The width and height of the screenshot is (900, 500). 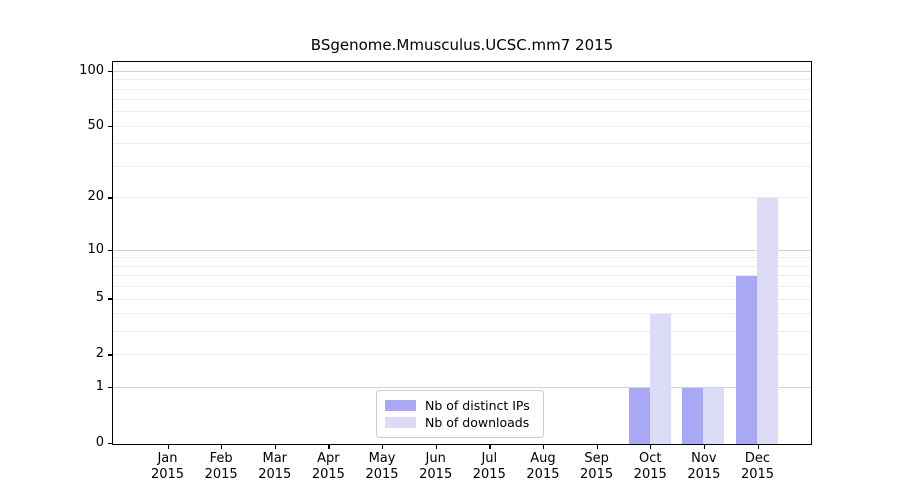 What do you see at coordinates (714, 416) in the screenshot?
I see `bar-nov-downloads` at bounding box center [714, 416].